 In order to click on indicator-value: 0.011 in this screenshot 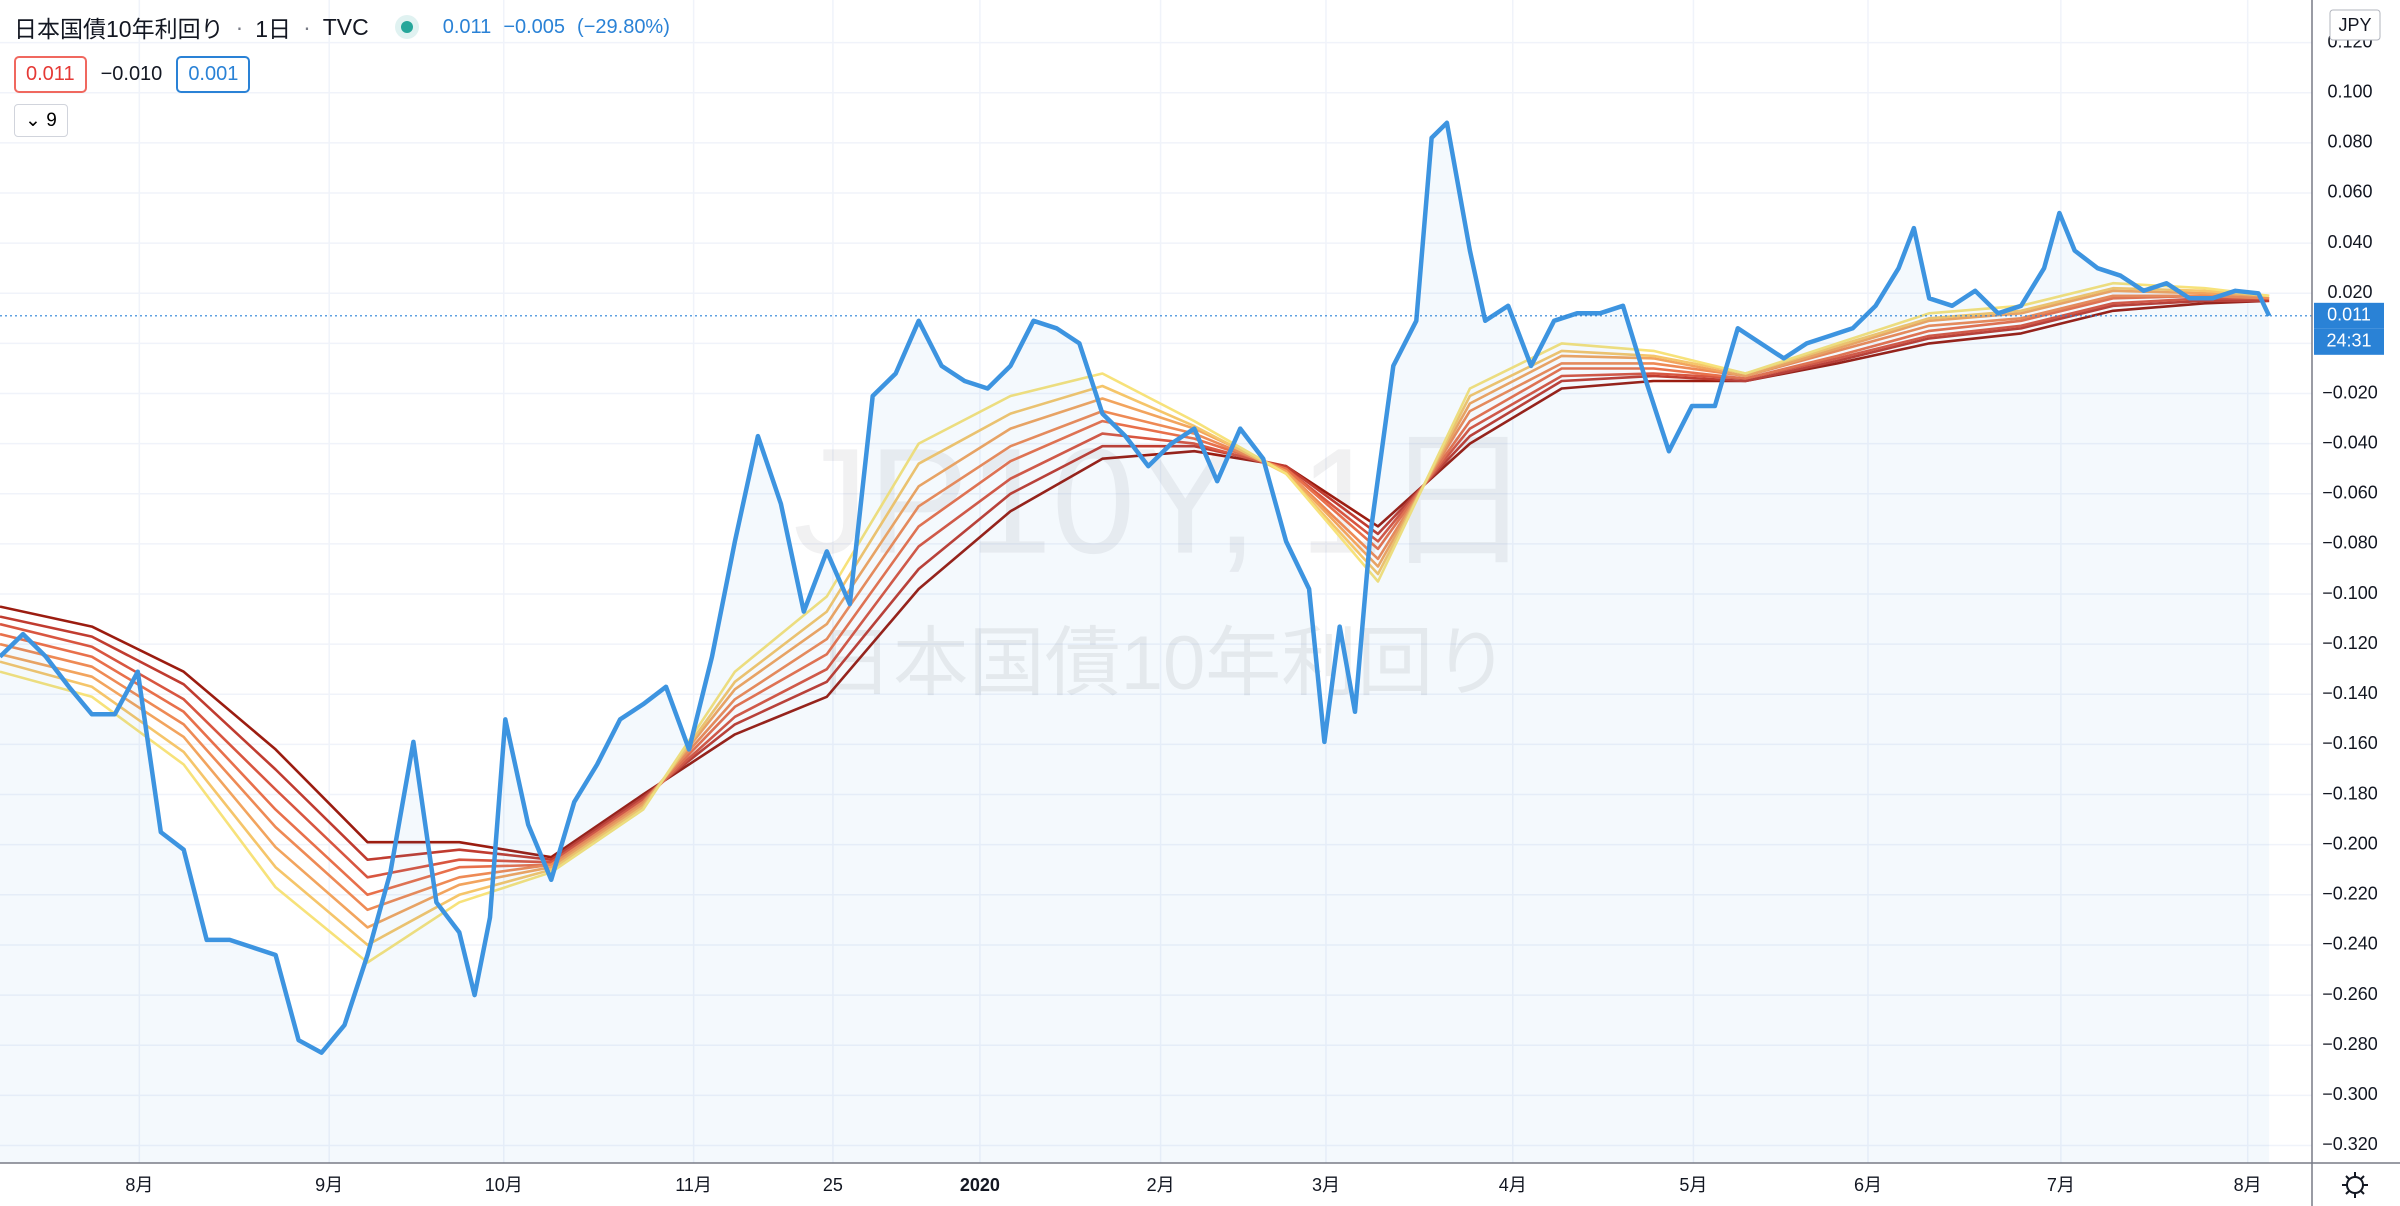, I will do `click(50, 74)`.